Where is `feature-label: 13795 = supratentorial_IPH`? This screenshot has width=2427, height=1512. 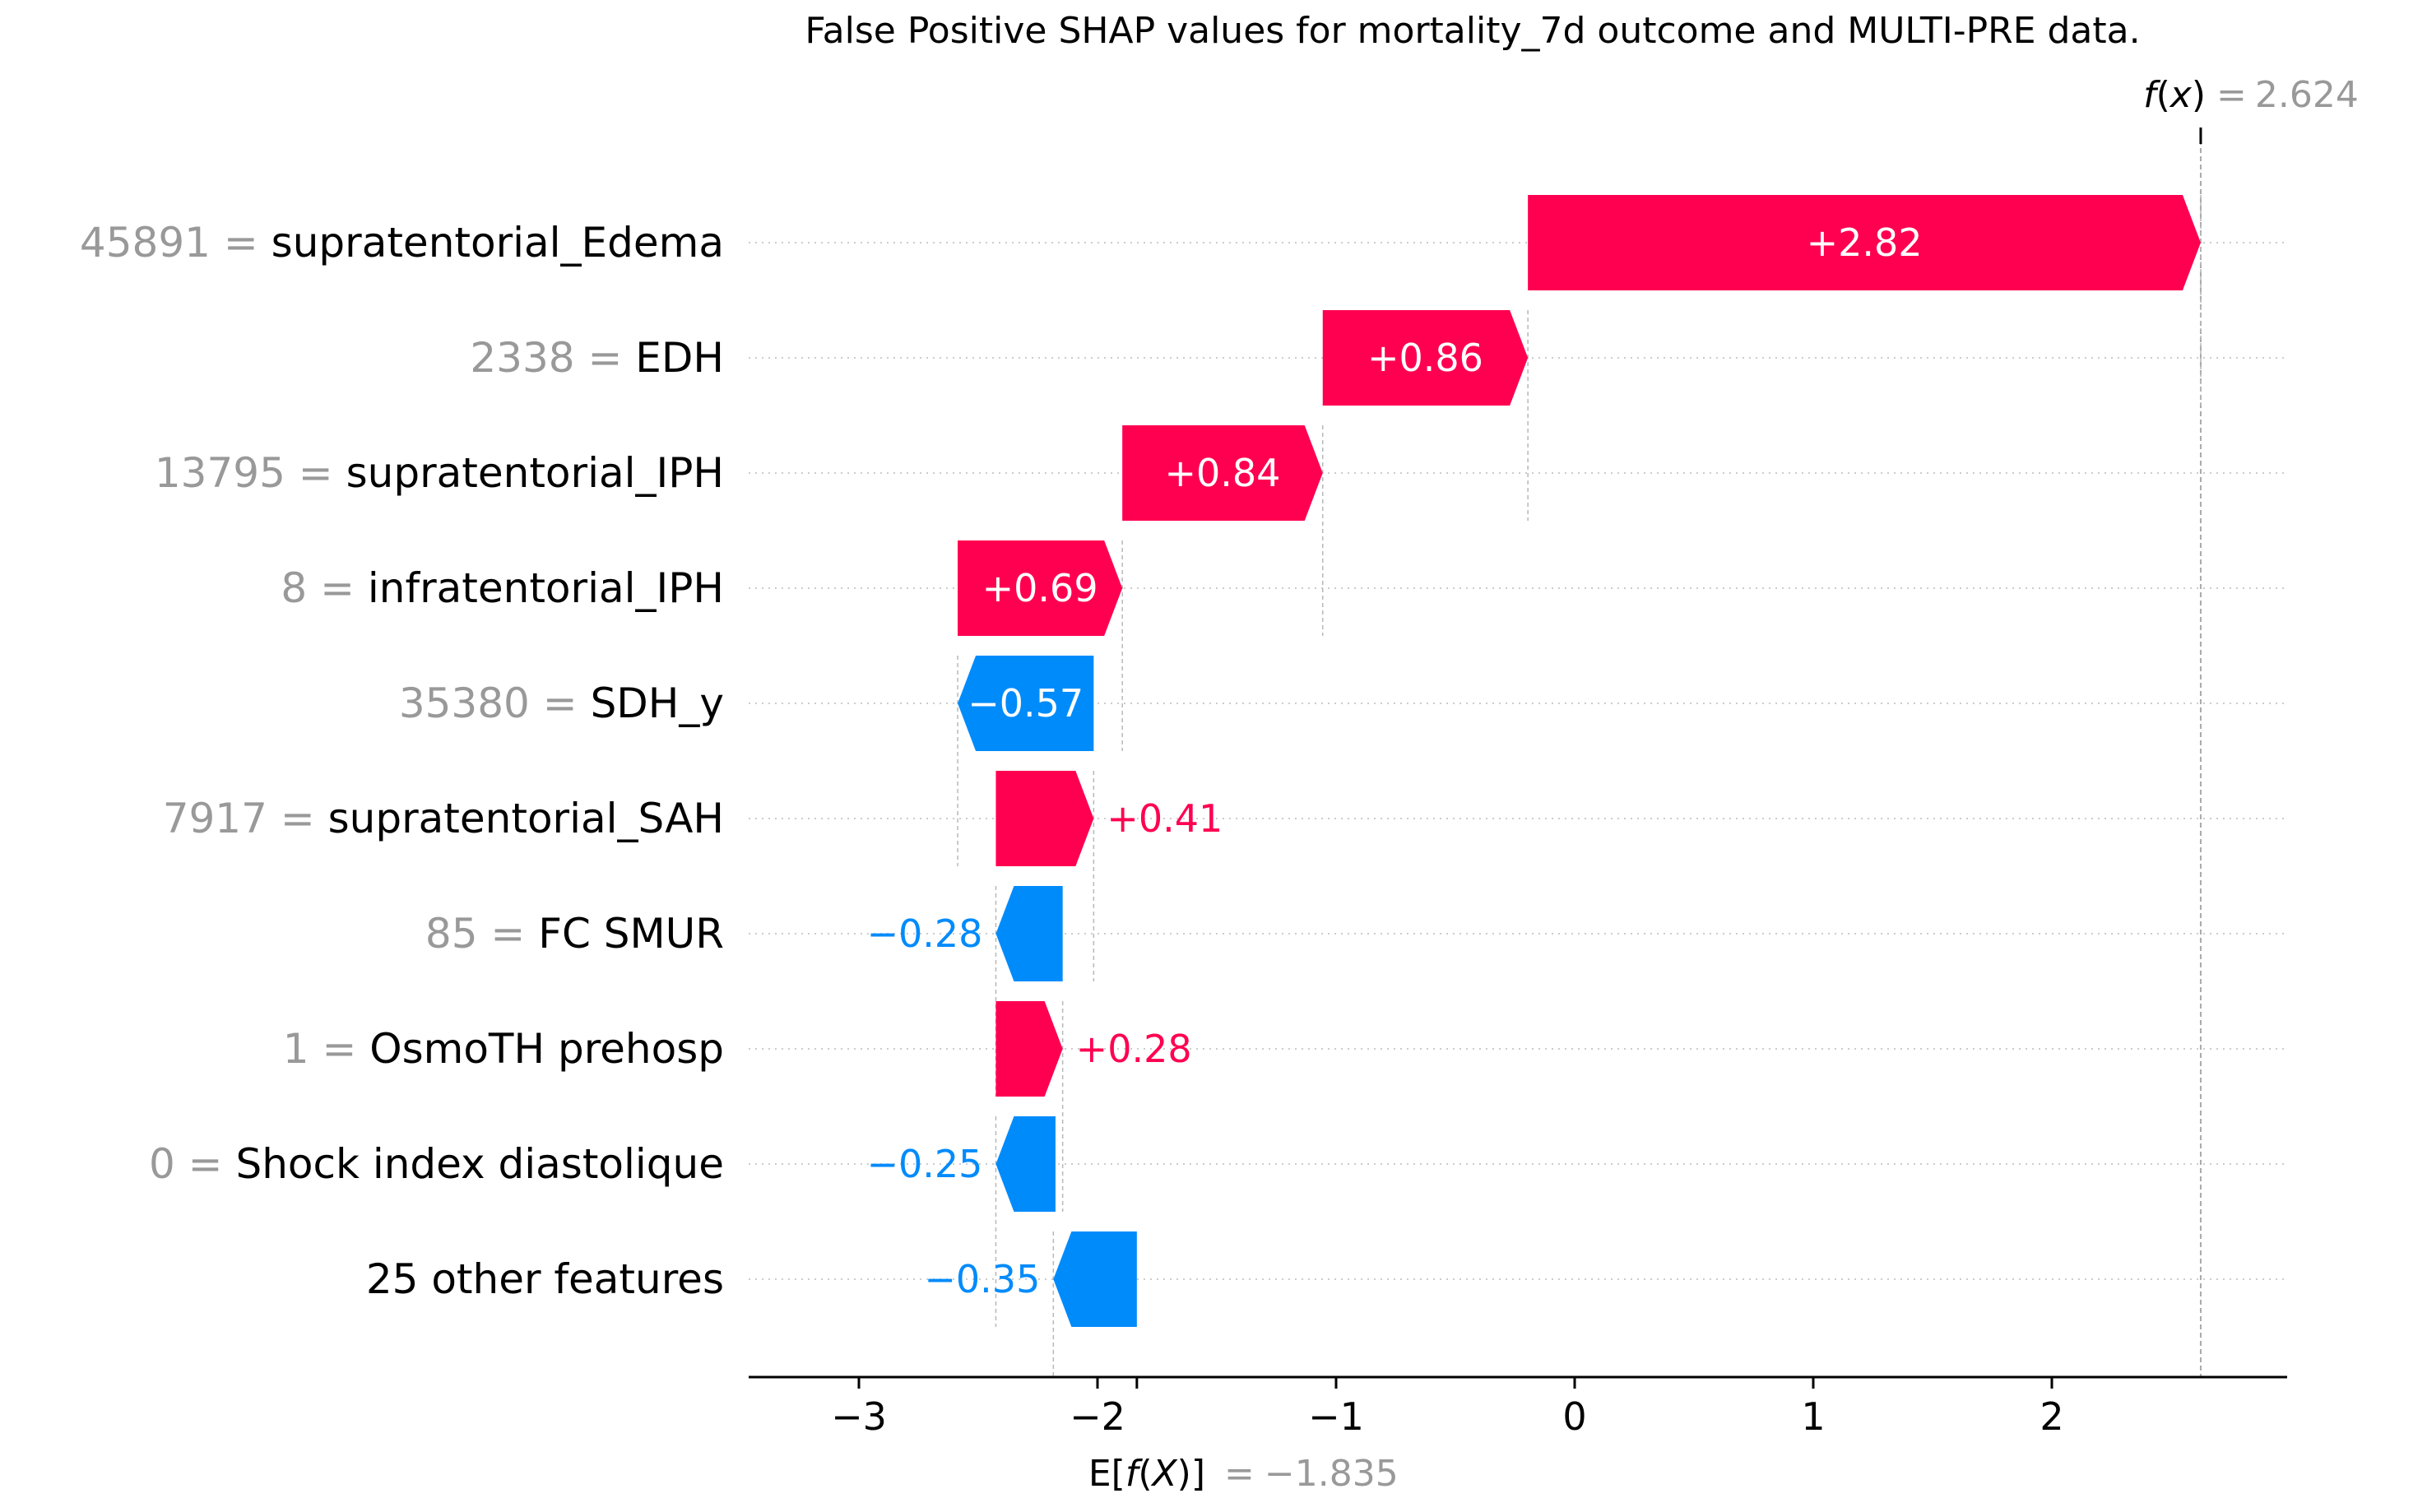 feature-label: 13795 = supratentorial_IPH is located at coordinates (440, 473).